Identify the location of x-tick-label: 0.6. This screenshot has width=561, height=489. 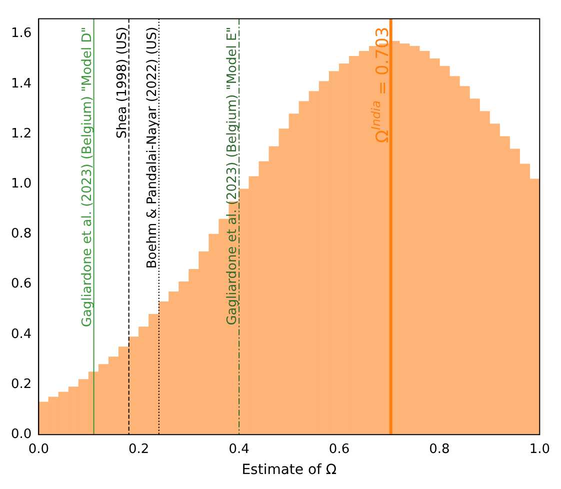
(339, 449).